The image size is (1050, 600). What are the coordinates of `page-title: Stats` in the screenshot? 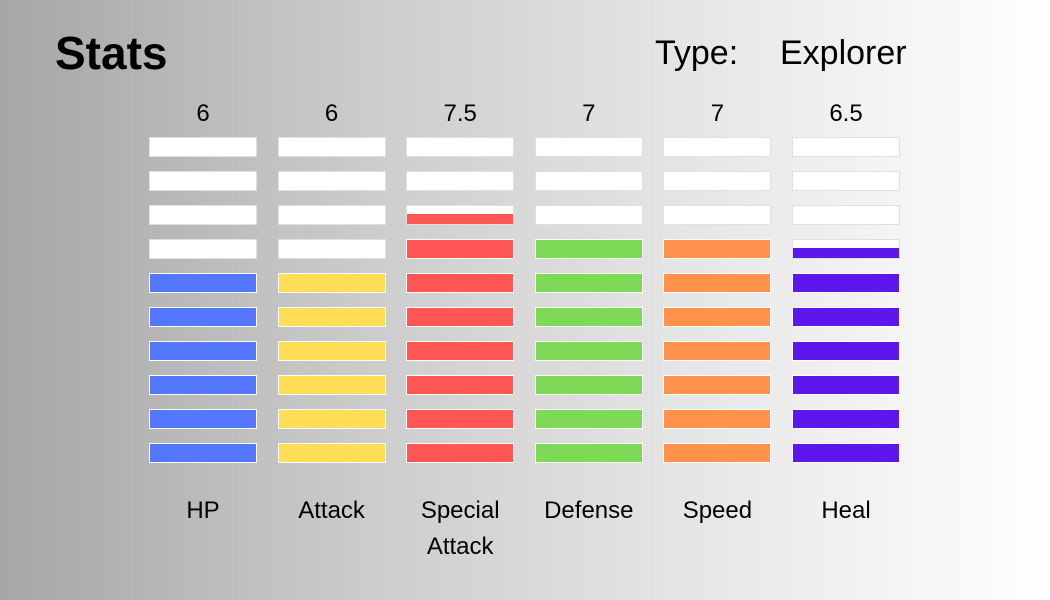 It's located at (111, 53).